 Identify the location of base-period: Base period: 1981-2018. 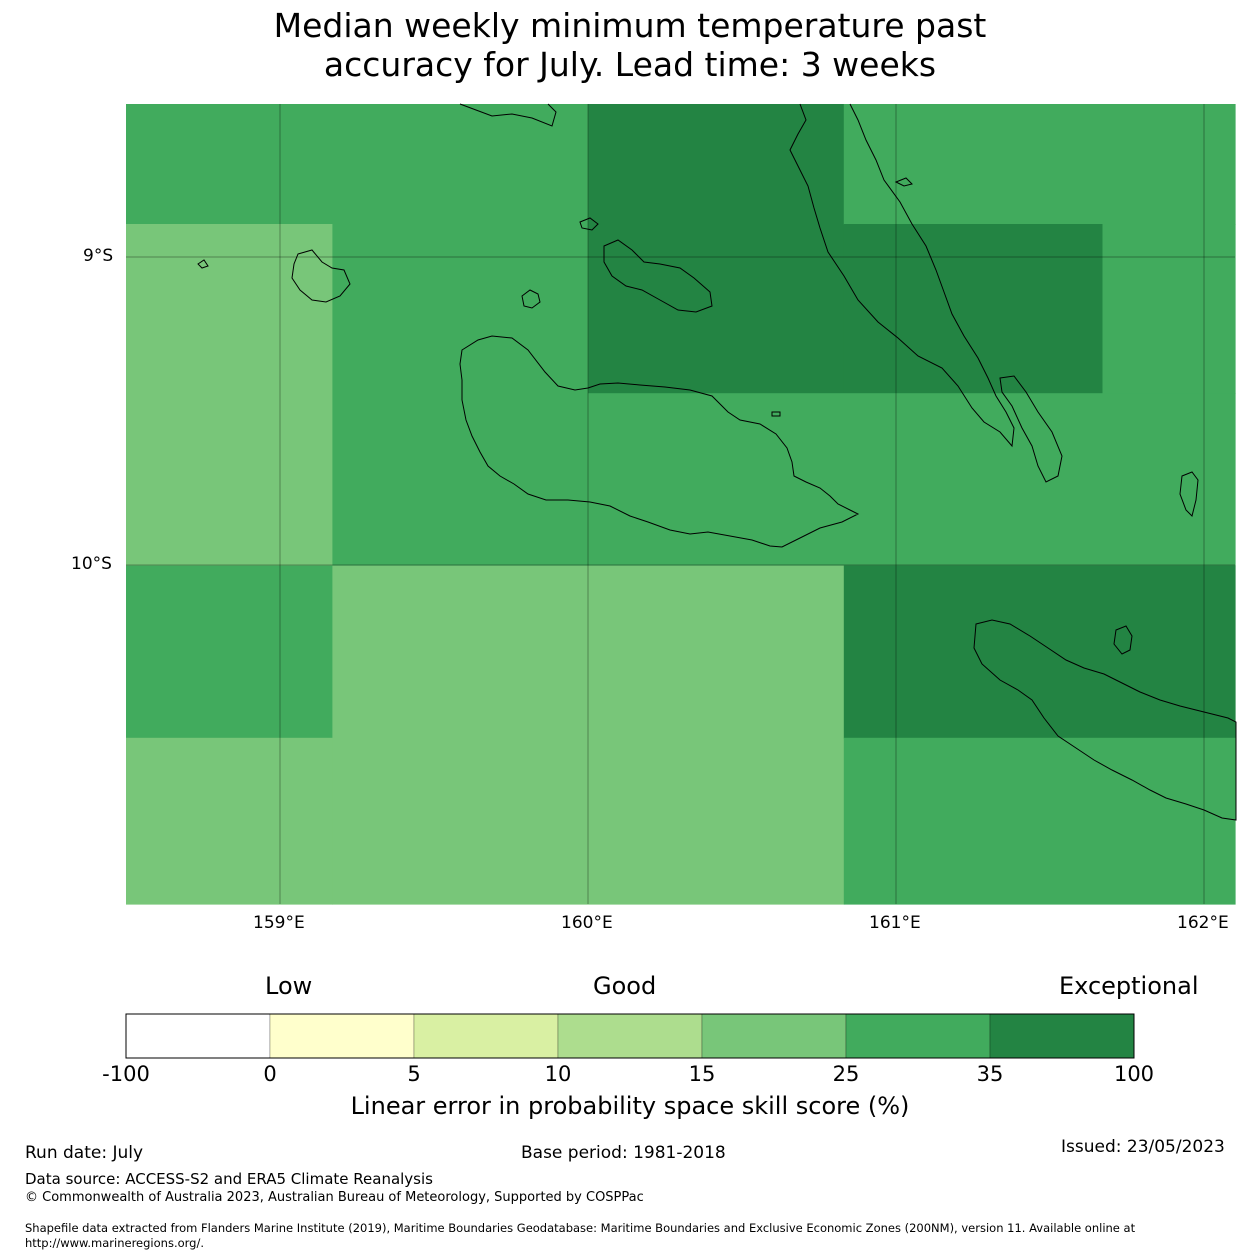
(623, 1153).